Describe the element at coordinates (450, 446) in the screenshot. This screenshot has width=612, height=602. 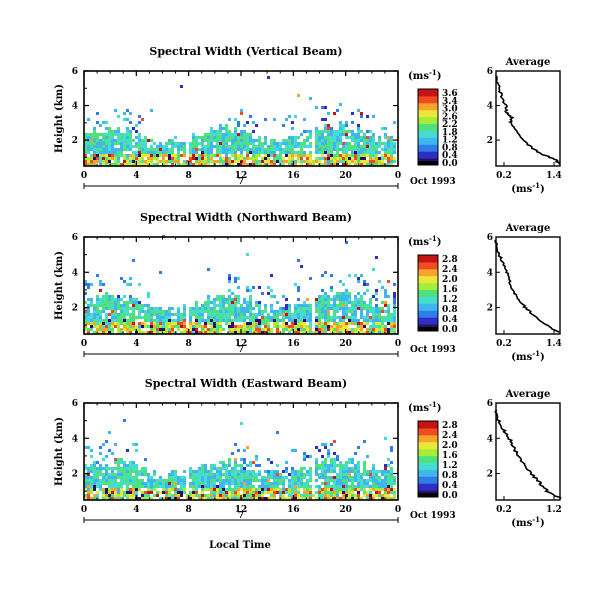
I see `colorbar-tick-label: 2.0` at that location.